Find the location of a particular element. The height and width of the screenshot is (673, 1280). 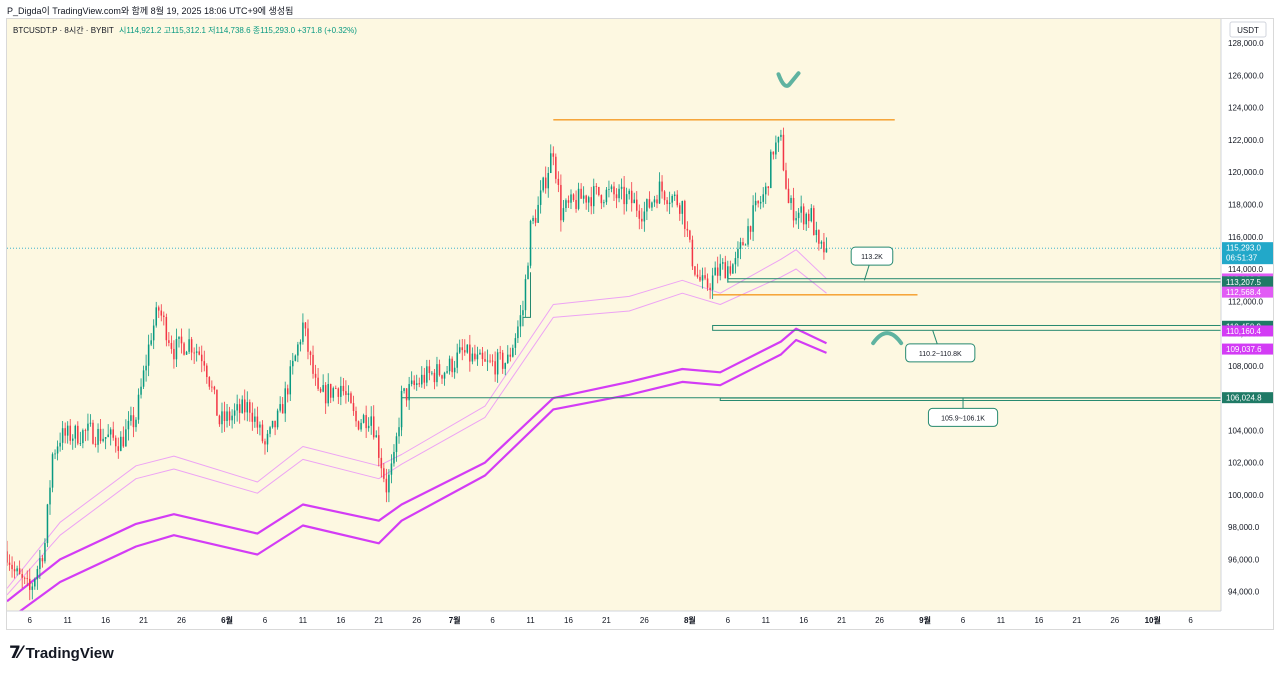

callout: 105.9~106.1K is located at coordinates (963, 412).